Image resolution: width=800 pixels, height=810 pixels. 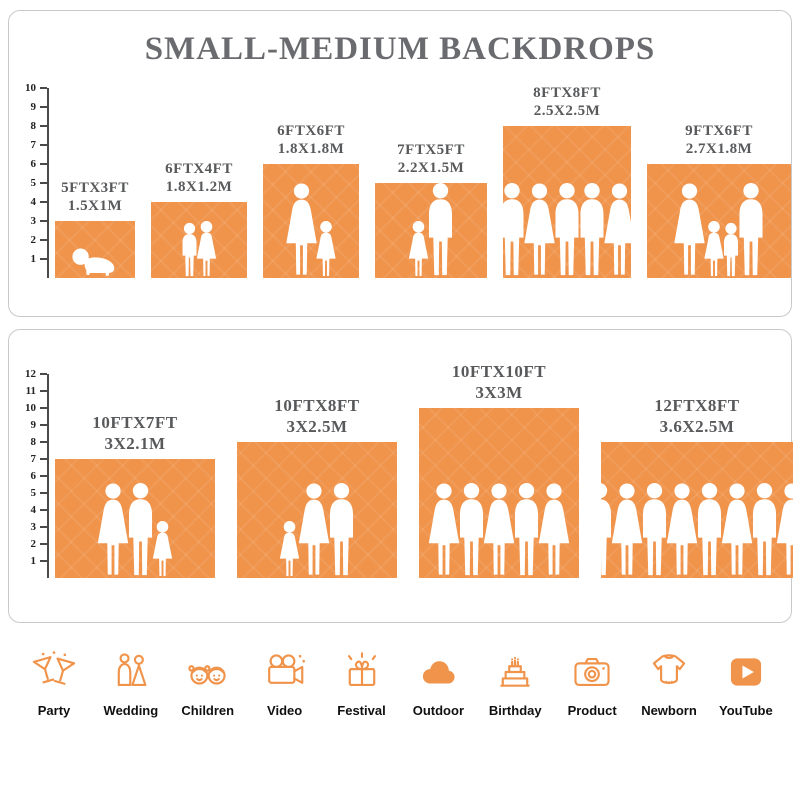 What do you see at coordinates (438, 683) in the screenshot?
I see `category-outdoor: Outdoor` at bounding box center [438, 683].